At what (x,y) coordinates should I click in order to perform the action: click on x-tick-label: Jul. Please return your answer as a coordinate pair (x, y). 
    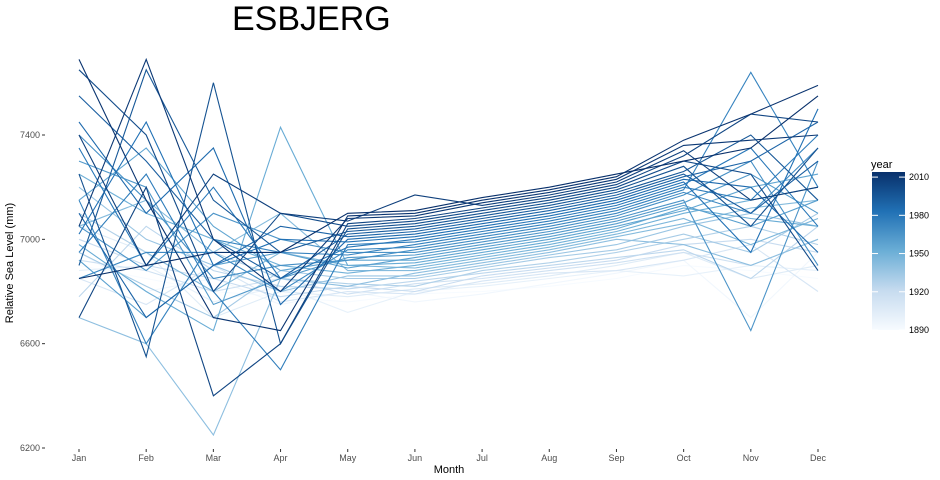
    Looking at the image, I should click on (482, 458).